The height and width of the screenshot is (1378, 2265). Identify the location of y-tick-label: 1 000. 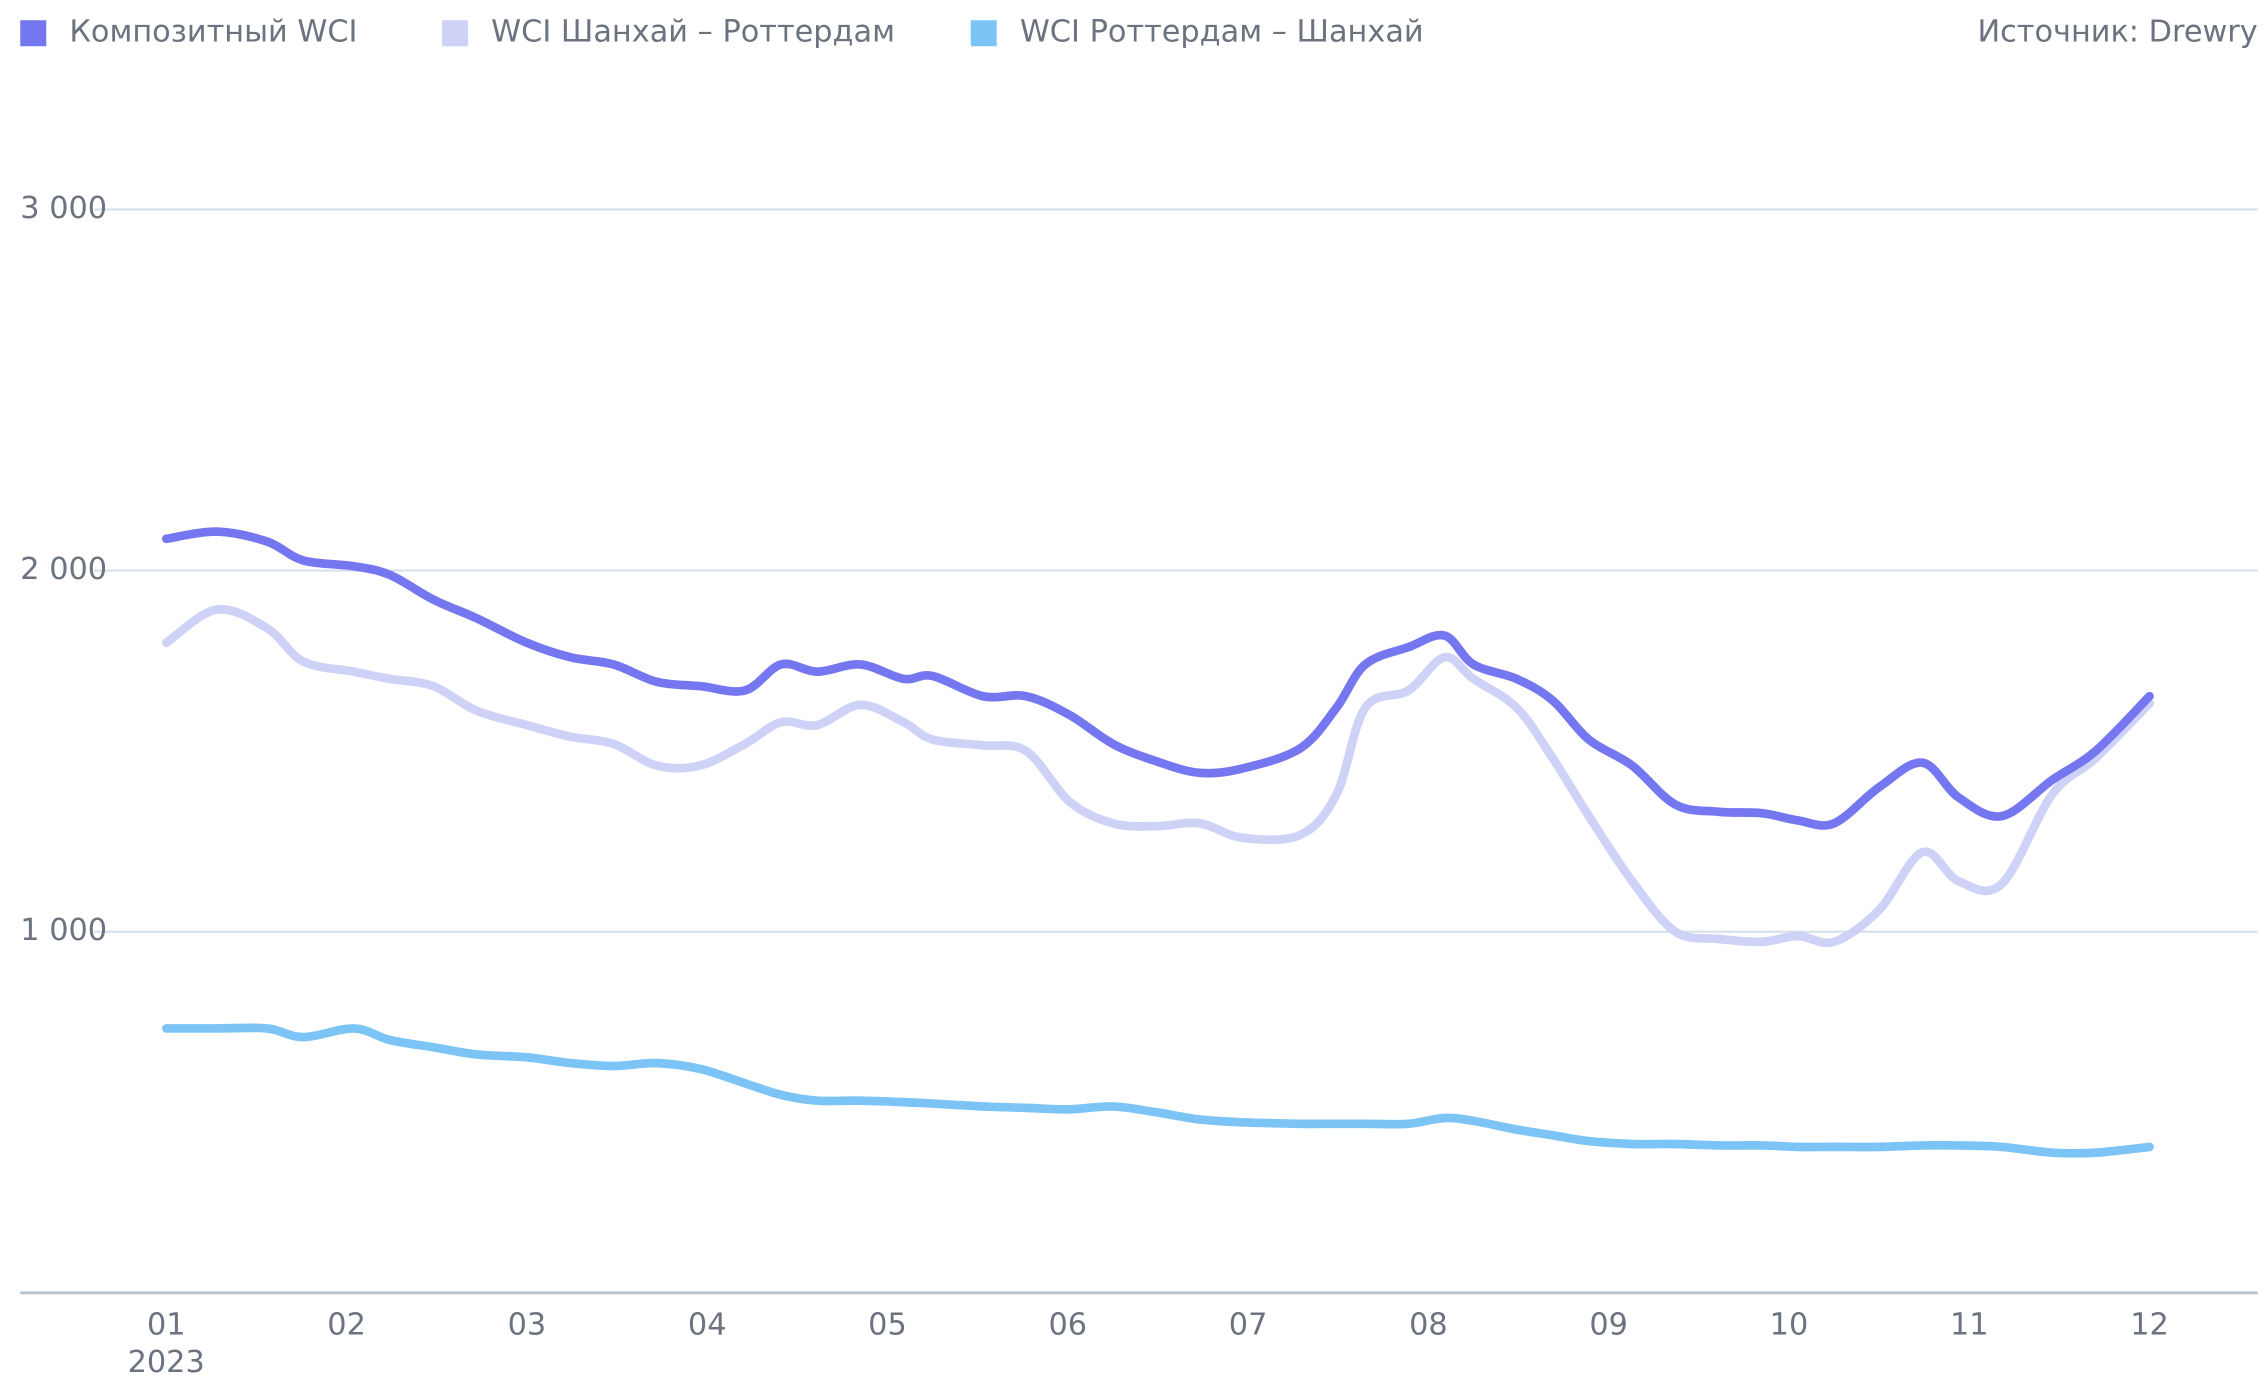
(63, 930).